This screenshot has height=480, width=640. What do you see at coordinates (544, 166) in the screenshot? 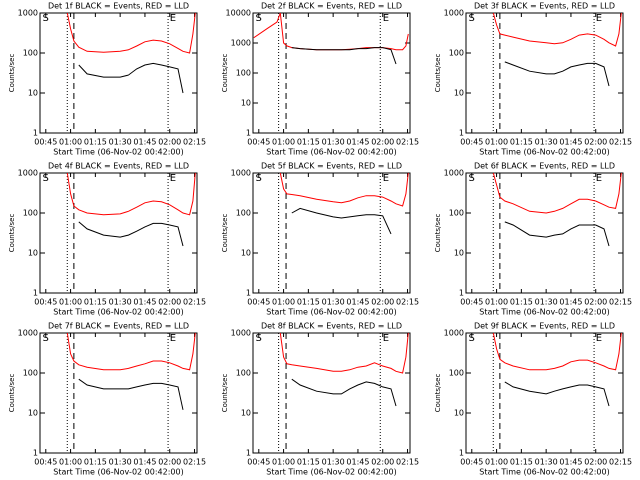
I see `chart-title: Det 6f BLACK = Events, RED = LLD` at bounding box center [544, 166].